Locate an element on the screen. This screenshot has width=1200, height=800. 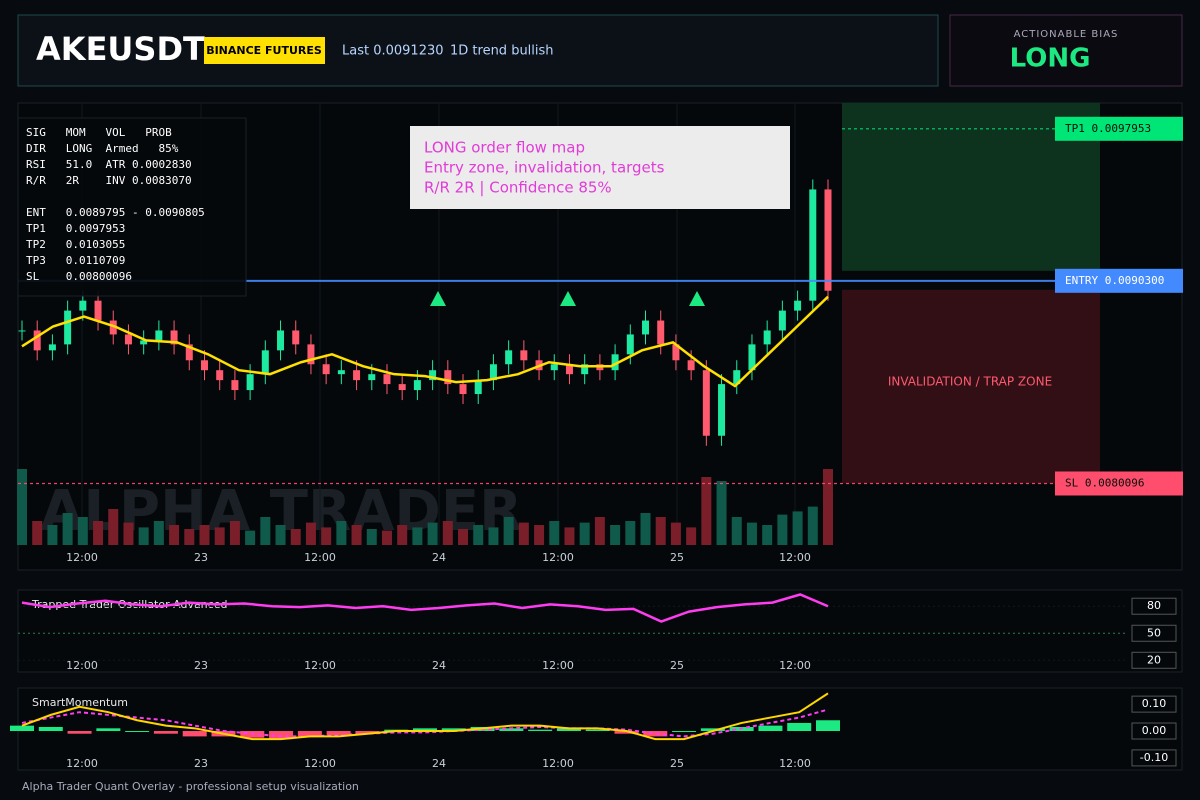
y-tick-label: 0.10 is located at coordinates (1154, 703).